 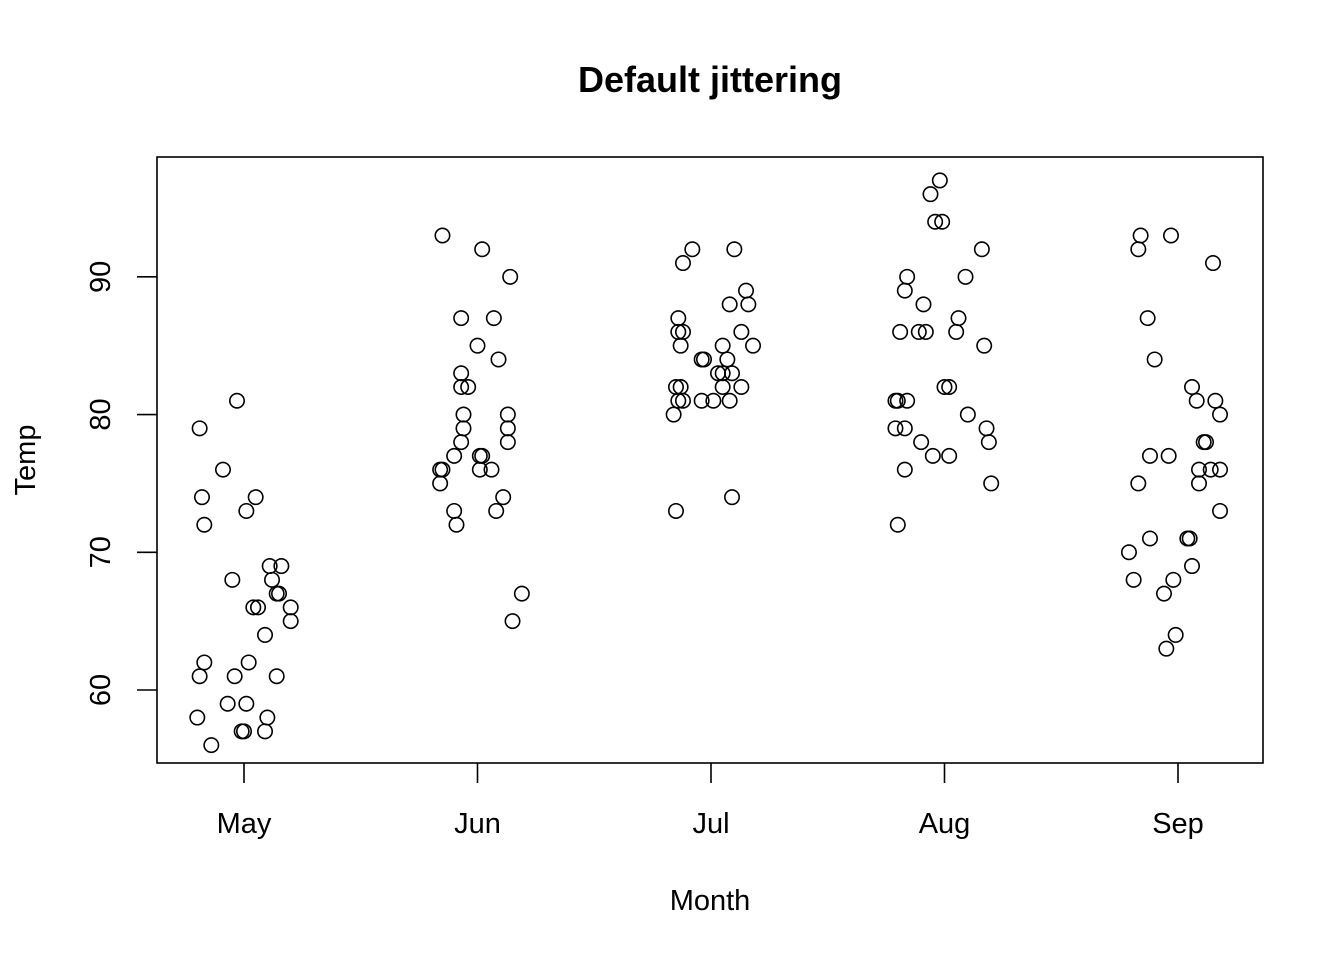 What do you see at coordinates (101, 277) in the screenshot?
I see `y-tick-label: 90` at bounding box center [101, 277].